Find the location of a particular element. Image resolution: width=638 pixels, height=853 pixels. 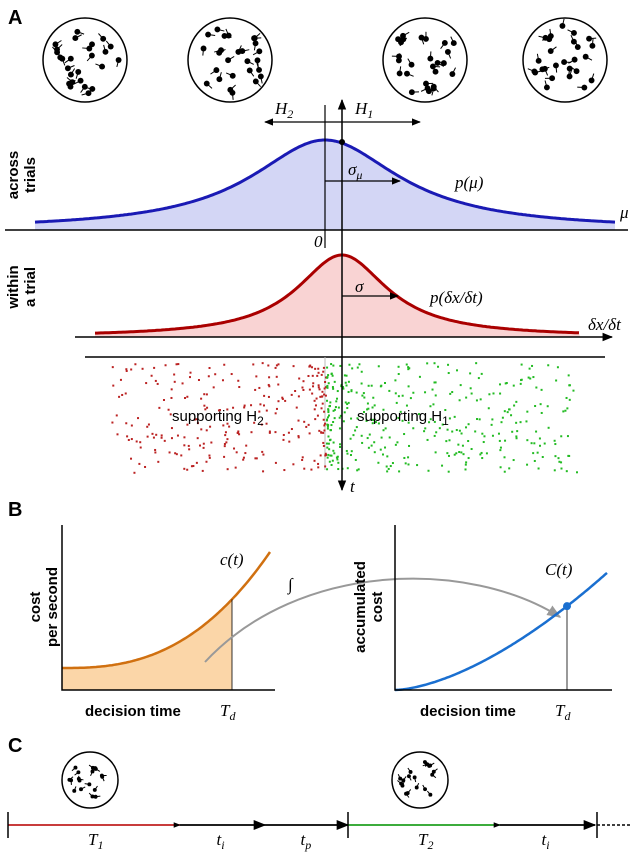

segment-label-main: T is located at coordinates (423, 839).